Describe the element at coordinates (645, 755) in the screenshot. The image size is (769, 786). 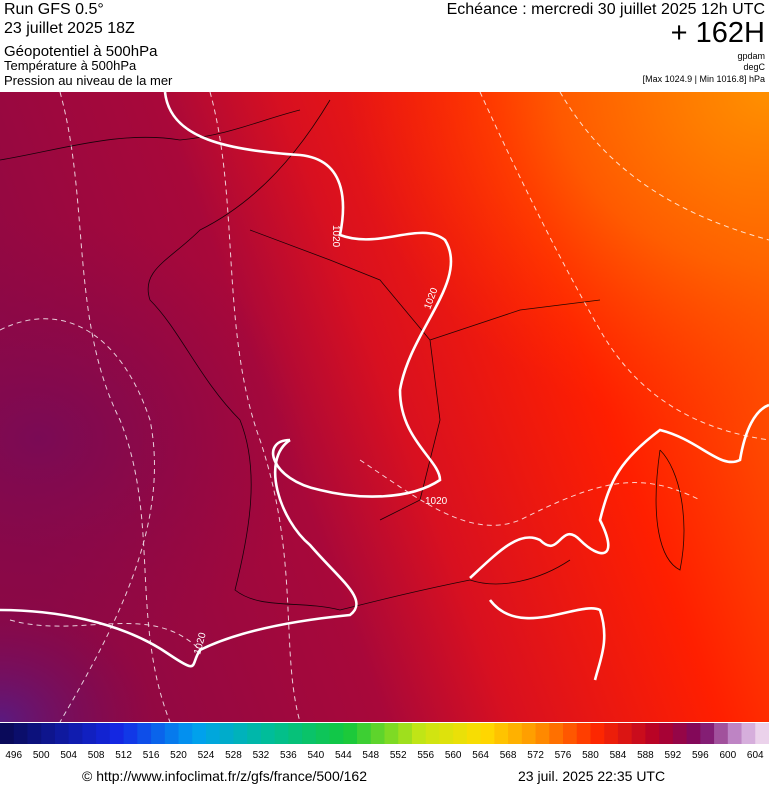
I see `colorbar-tick-label: 588` at that location.